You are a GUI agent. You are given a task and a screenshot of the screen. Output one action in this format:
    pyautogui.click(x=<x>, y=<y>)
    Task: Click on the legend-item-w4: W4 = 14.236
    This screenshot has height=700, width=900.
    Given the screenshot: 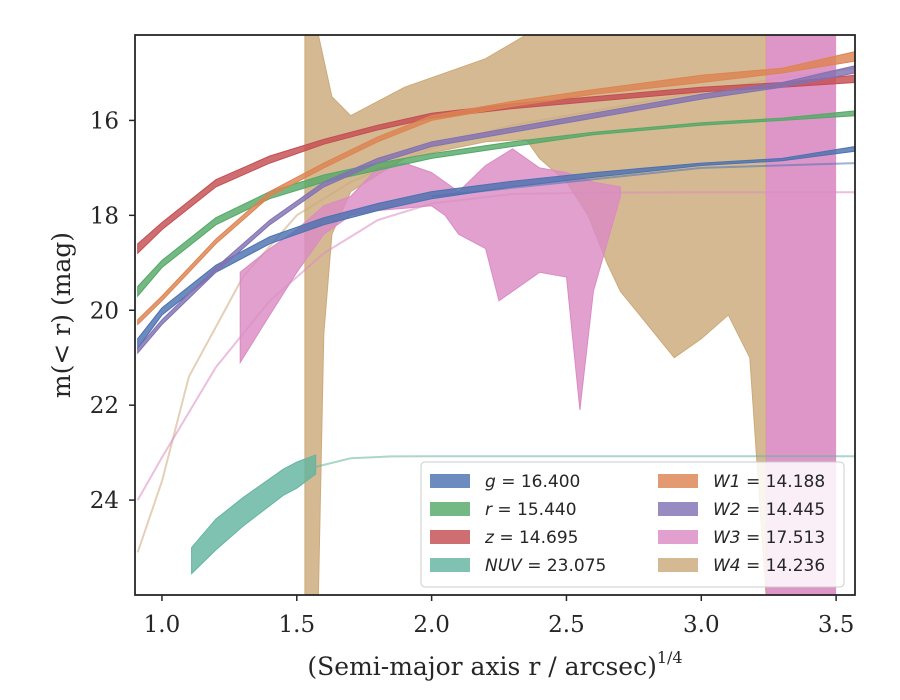 What is the action you would take?
    pyautogui.click(x=741, y=566)
    